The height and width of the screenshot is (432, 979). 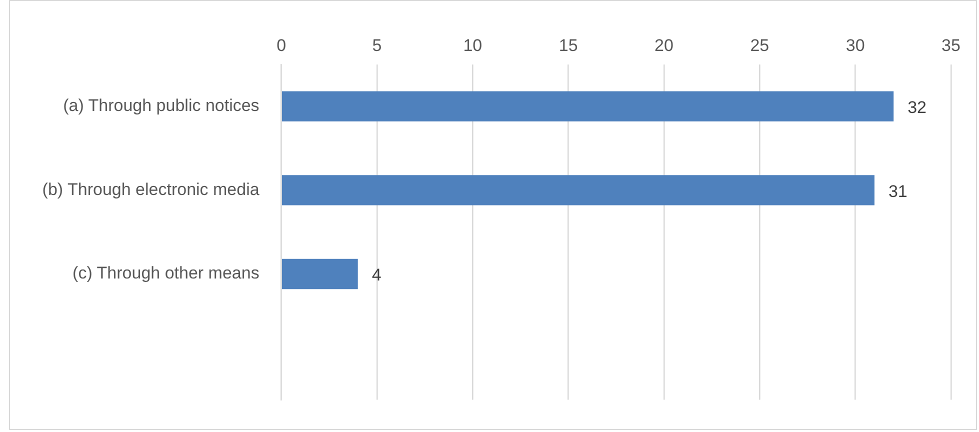 What do you see at coordinates (151, 189) in the screenshot?
I see `y-tick-label: (b) Through electronic media` at bounding box center [151, 189].